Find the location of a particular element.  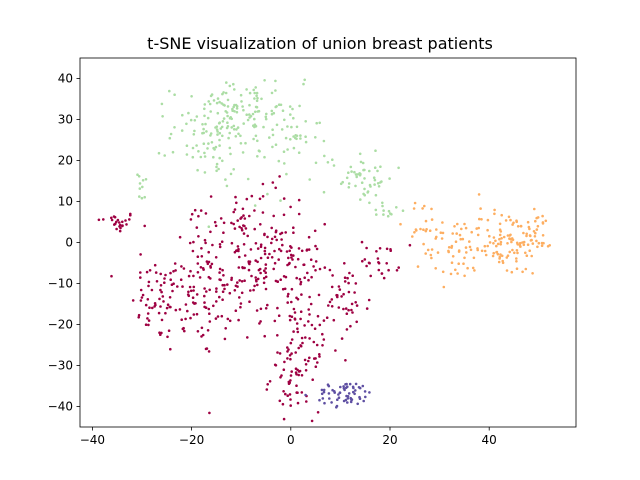

y-tick-label: 20 is located at coordinates (65, 161).